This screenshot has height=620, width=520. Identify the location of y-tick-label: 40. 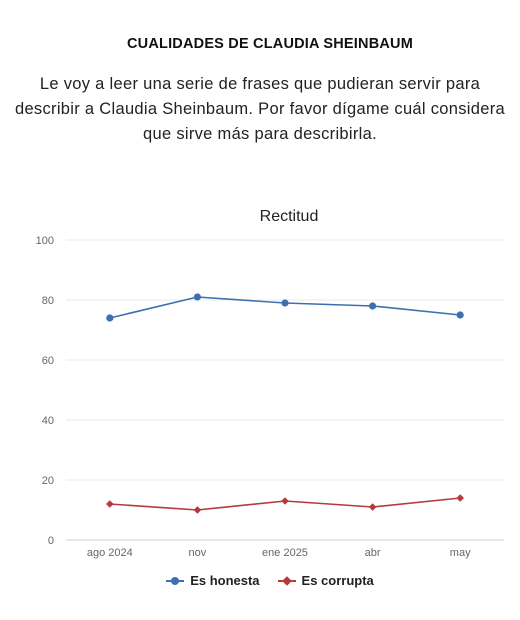
(48, 421).